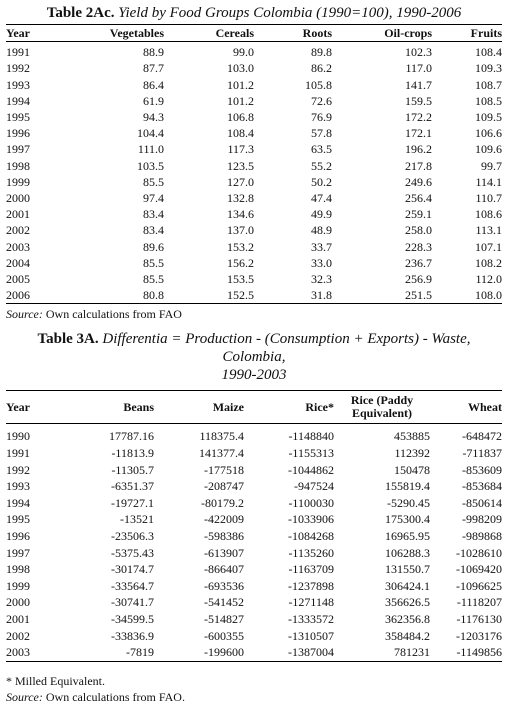  What do you see at coordinates (254, 85) in the screenshot?
I see `table-row: 1993 86.4 101.2 105.8 141.7 108.7` at bounding box center [254, 85].